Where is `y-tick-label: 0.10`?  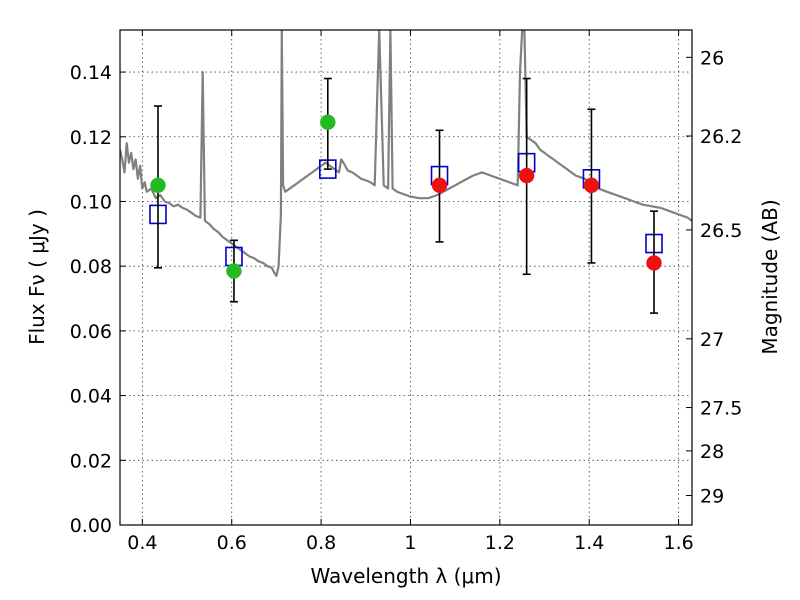 y-tick-label: 0.10 is located at coordinates (91, 202).